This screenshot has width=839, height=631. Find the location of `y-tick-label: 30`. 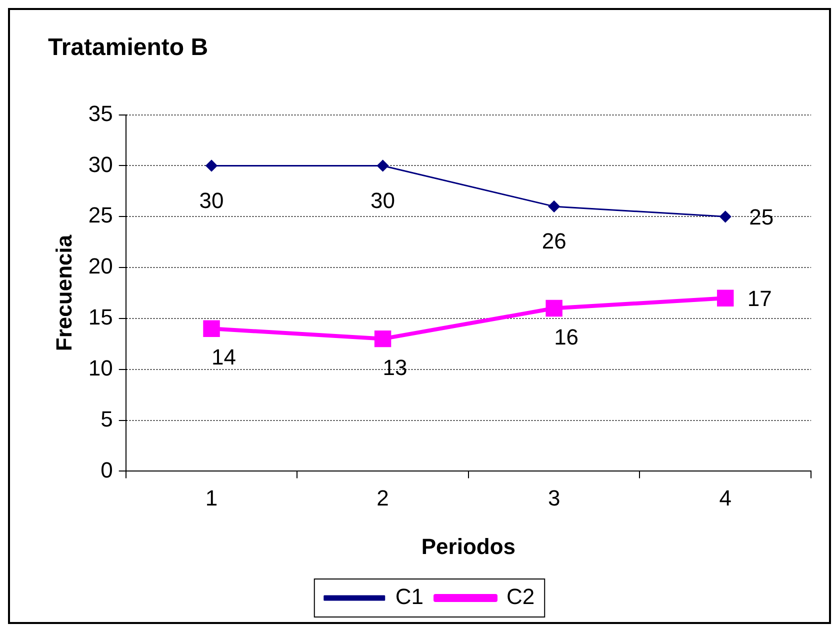

y-tick-label: 30 is located at coordinates (100, 164).